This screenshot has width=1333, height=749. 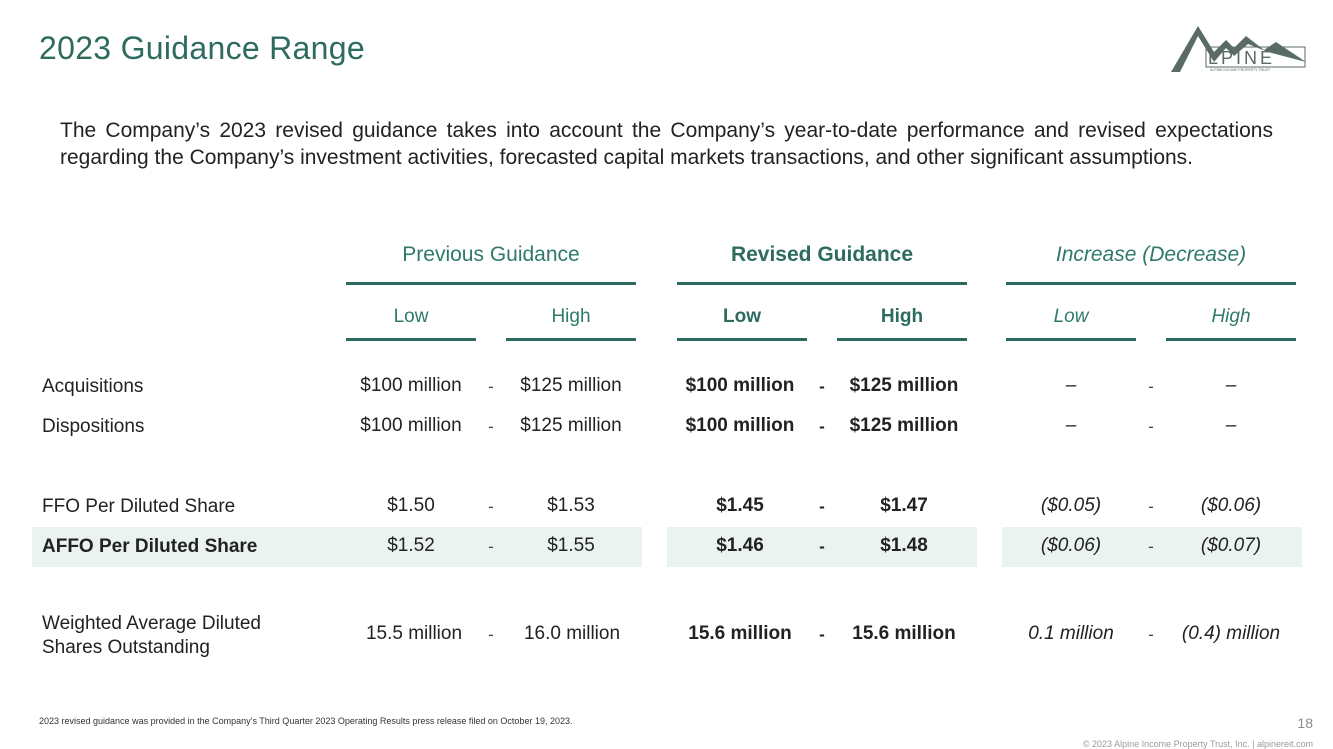 I want to click on logo-wordmark: LPINE, so click(x=1241, y=58).